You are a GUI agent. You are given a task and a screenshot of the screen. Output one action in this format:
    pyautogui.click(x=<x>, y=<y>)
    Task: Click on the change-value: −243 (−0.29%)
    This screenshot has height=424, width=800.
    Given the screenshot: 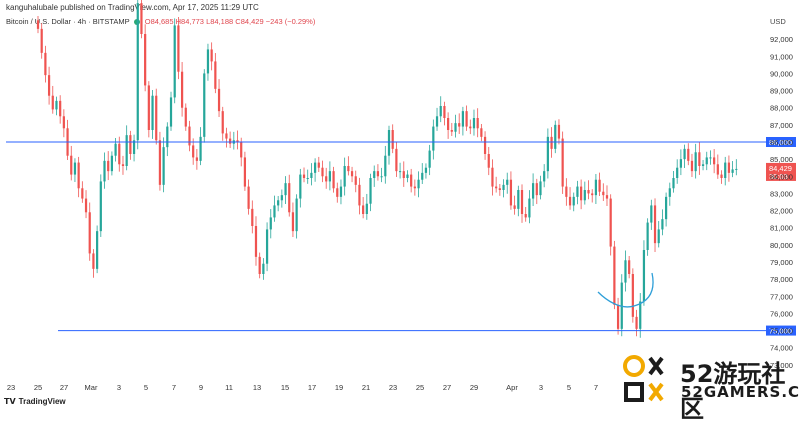 What is the action you would take?
    pyautogui.click(x=290, y=21)
    